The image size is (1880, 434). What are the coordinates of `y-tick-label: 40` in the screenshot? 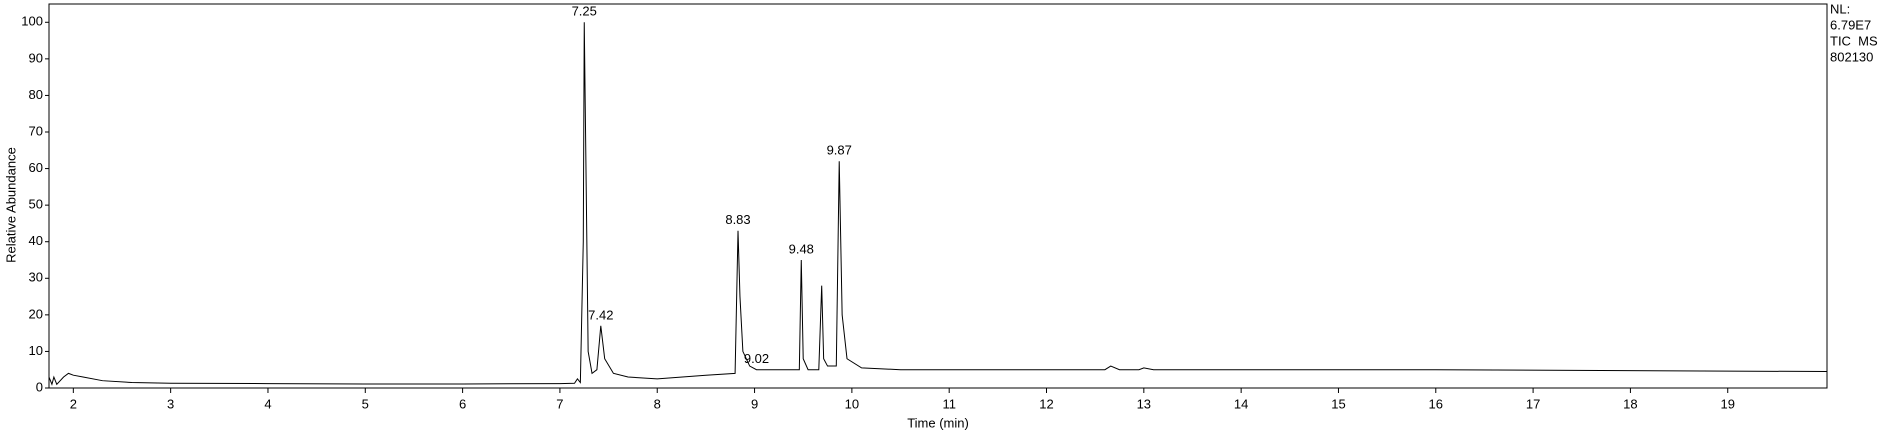 It's located at (36, 240).